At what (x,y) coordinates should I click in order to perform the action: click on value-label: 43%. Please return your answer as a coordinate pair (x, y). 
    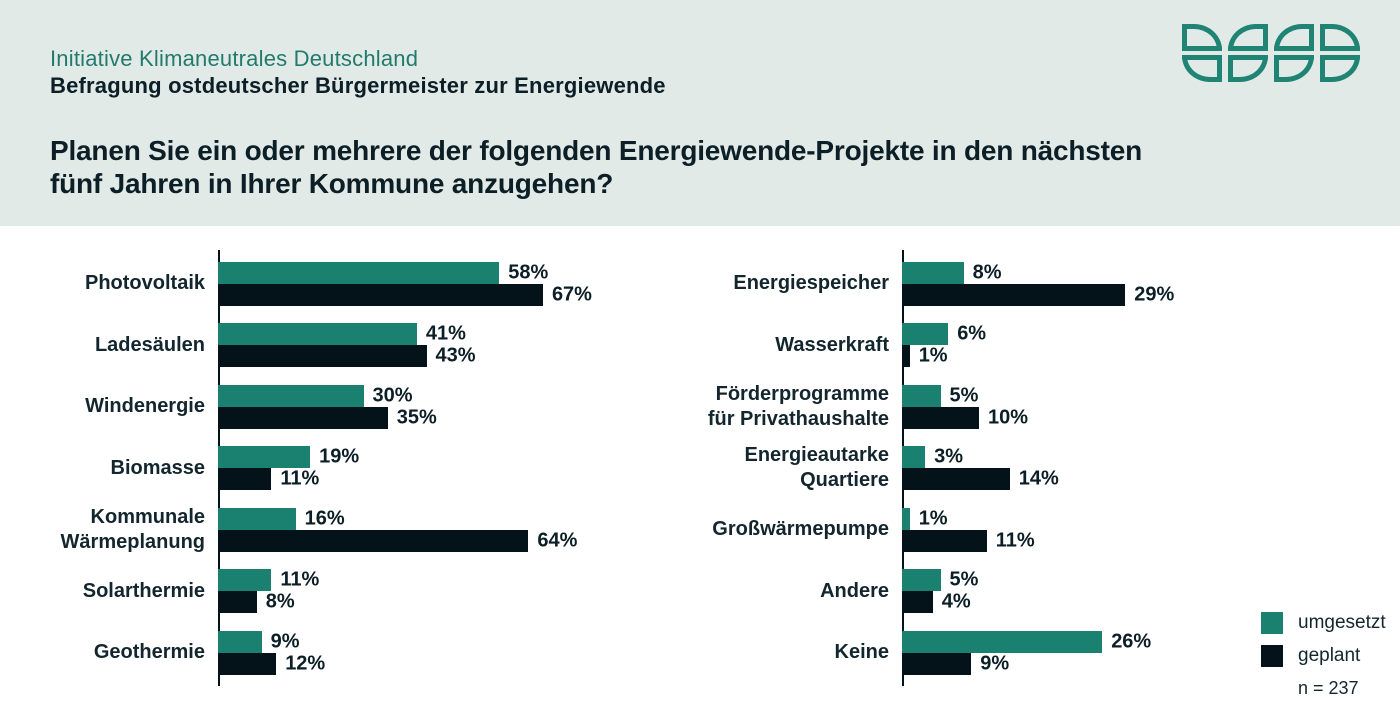
    Looking at the image, I should click on (455, 355).